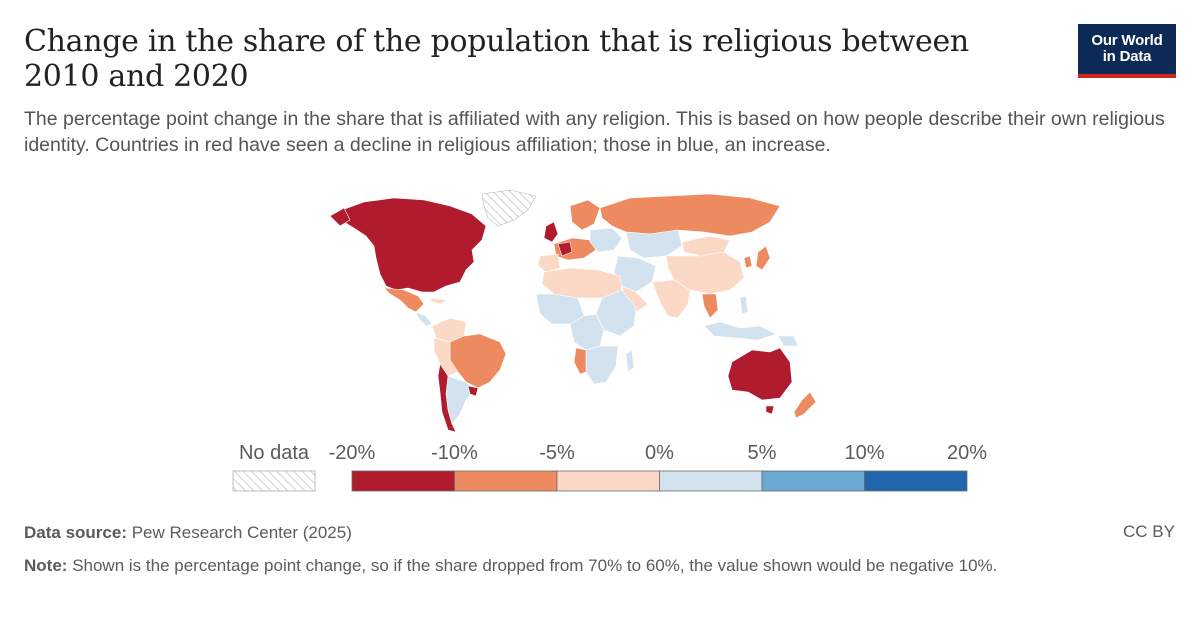 The image size is (1200, 627). I want to click on owid-logo: Our World in Data, so click(1127, 51).